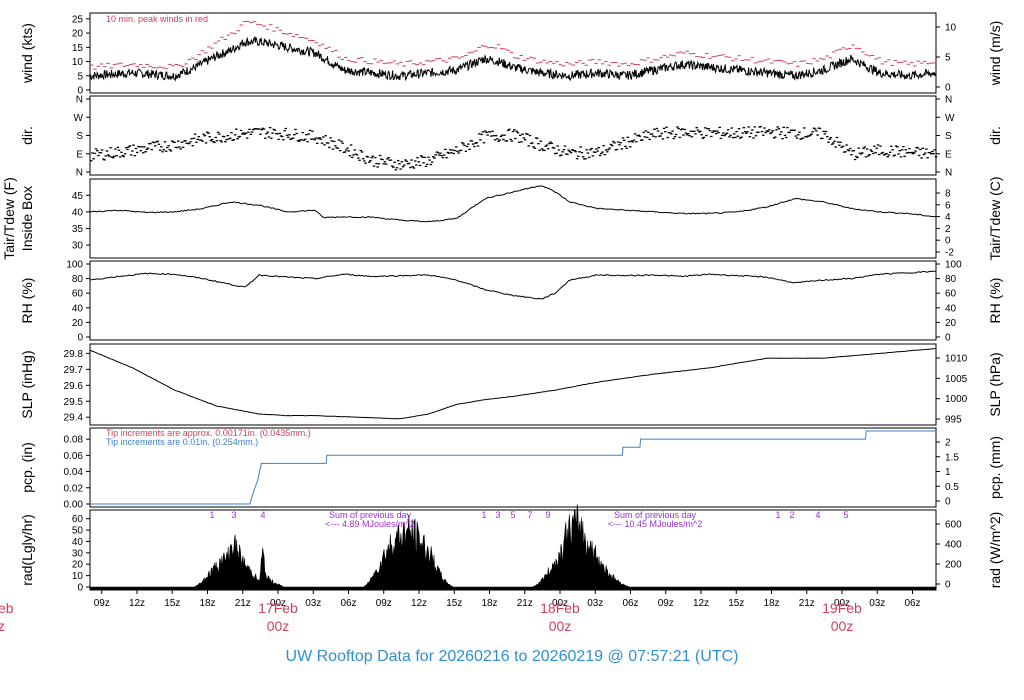 The width and height of the screenshot is (1024, 700). Describe the element at coordinates (78, 196) in the screenshot. I see `tair-ytick-label: 45` at that location.